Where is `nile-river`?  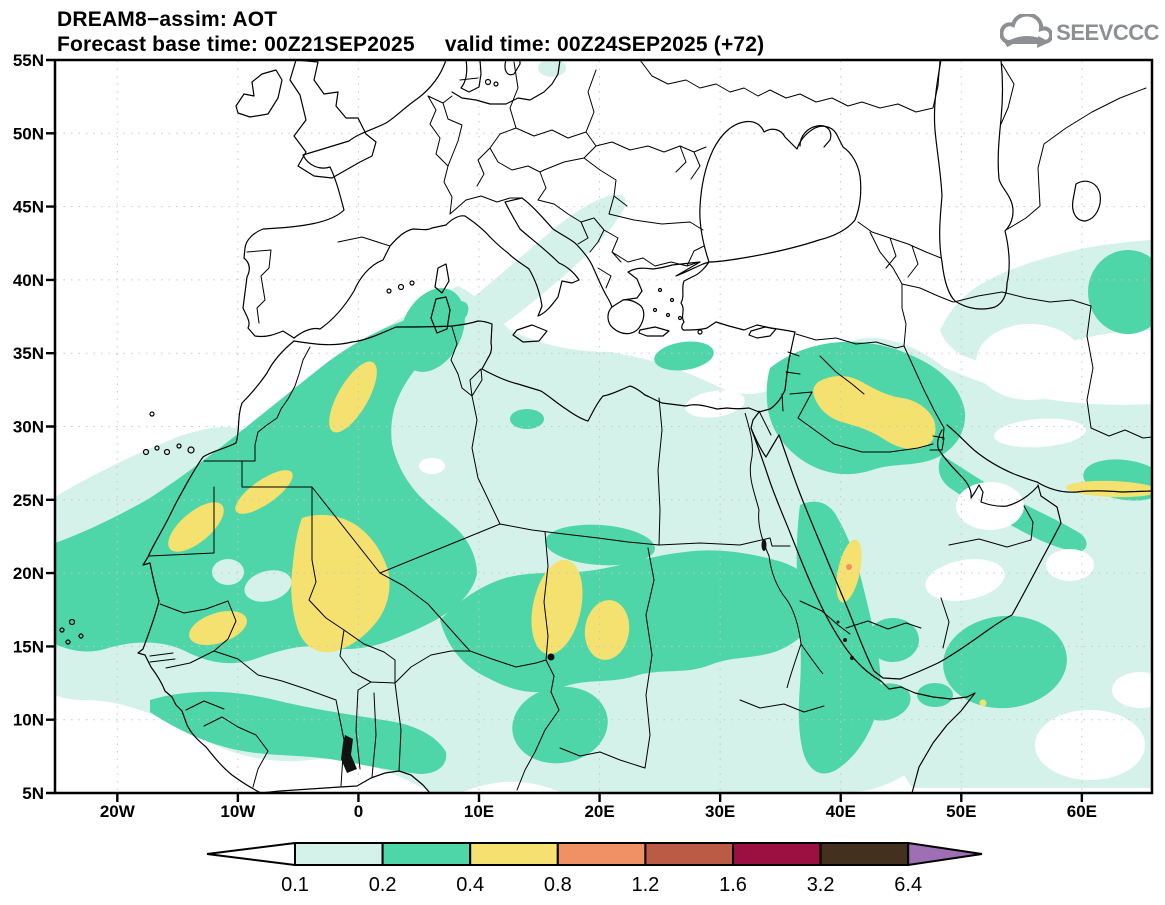
nile-river is located at coordinates (784, 550).